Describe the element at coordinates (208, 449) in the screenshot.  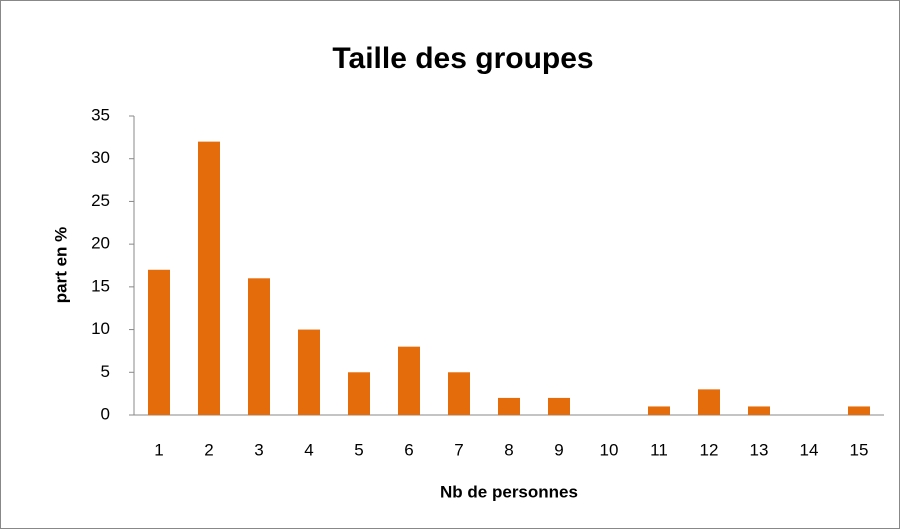
I see `x-tick-label: 2` at that location.